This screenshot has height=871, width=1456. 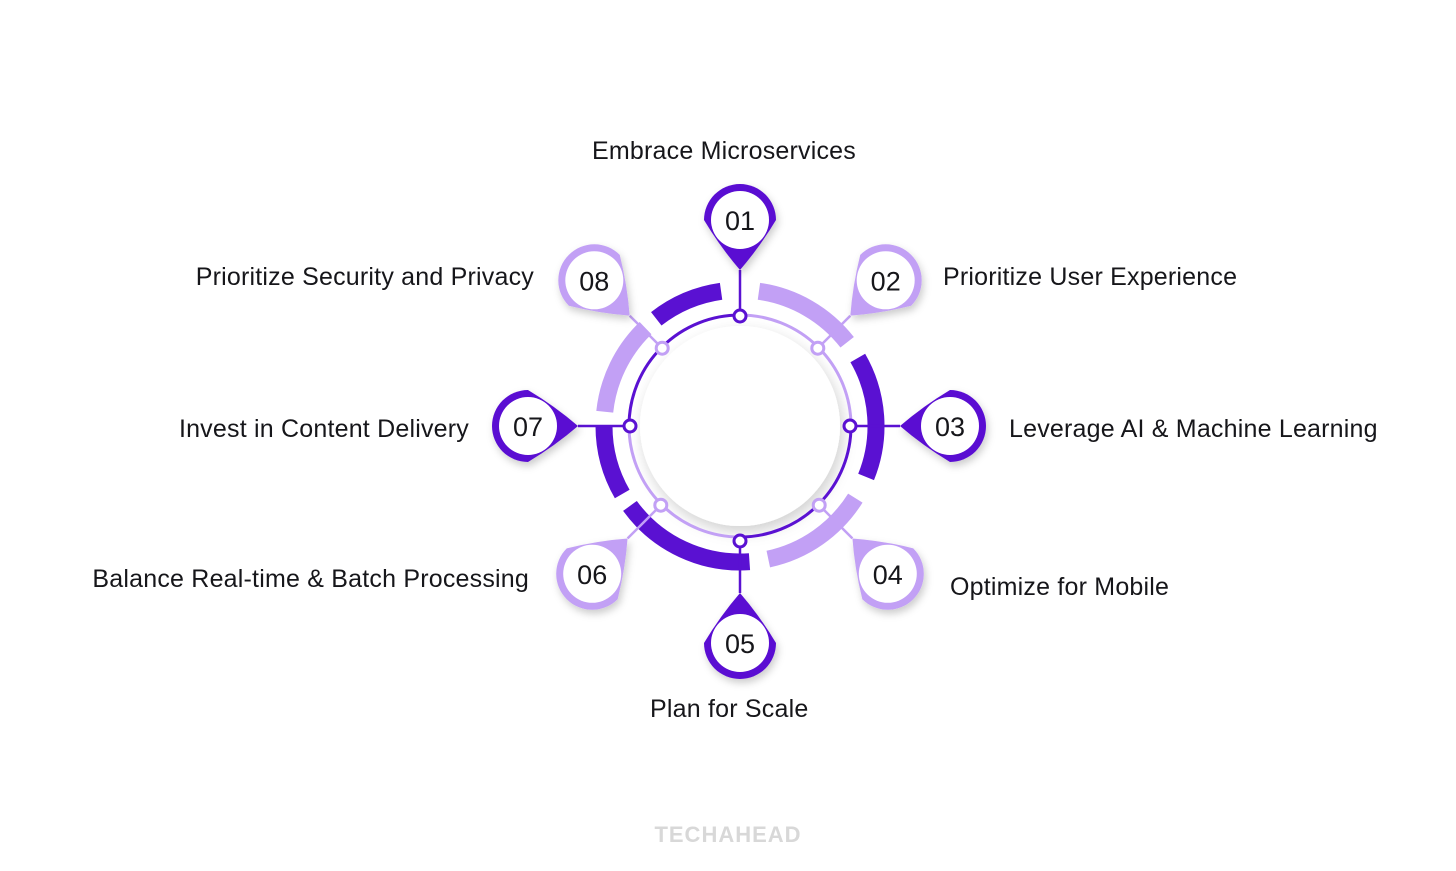 I want to click on step-number-08: 08, so click(x=594, y=281).